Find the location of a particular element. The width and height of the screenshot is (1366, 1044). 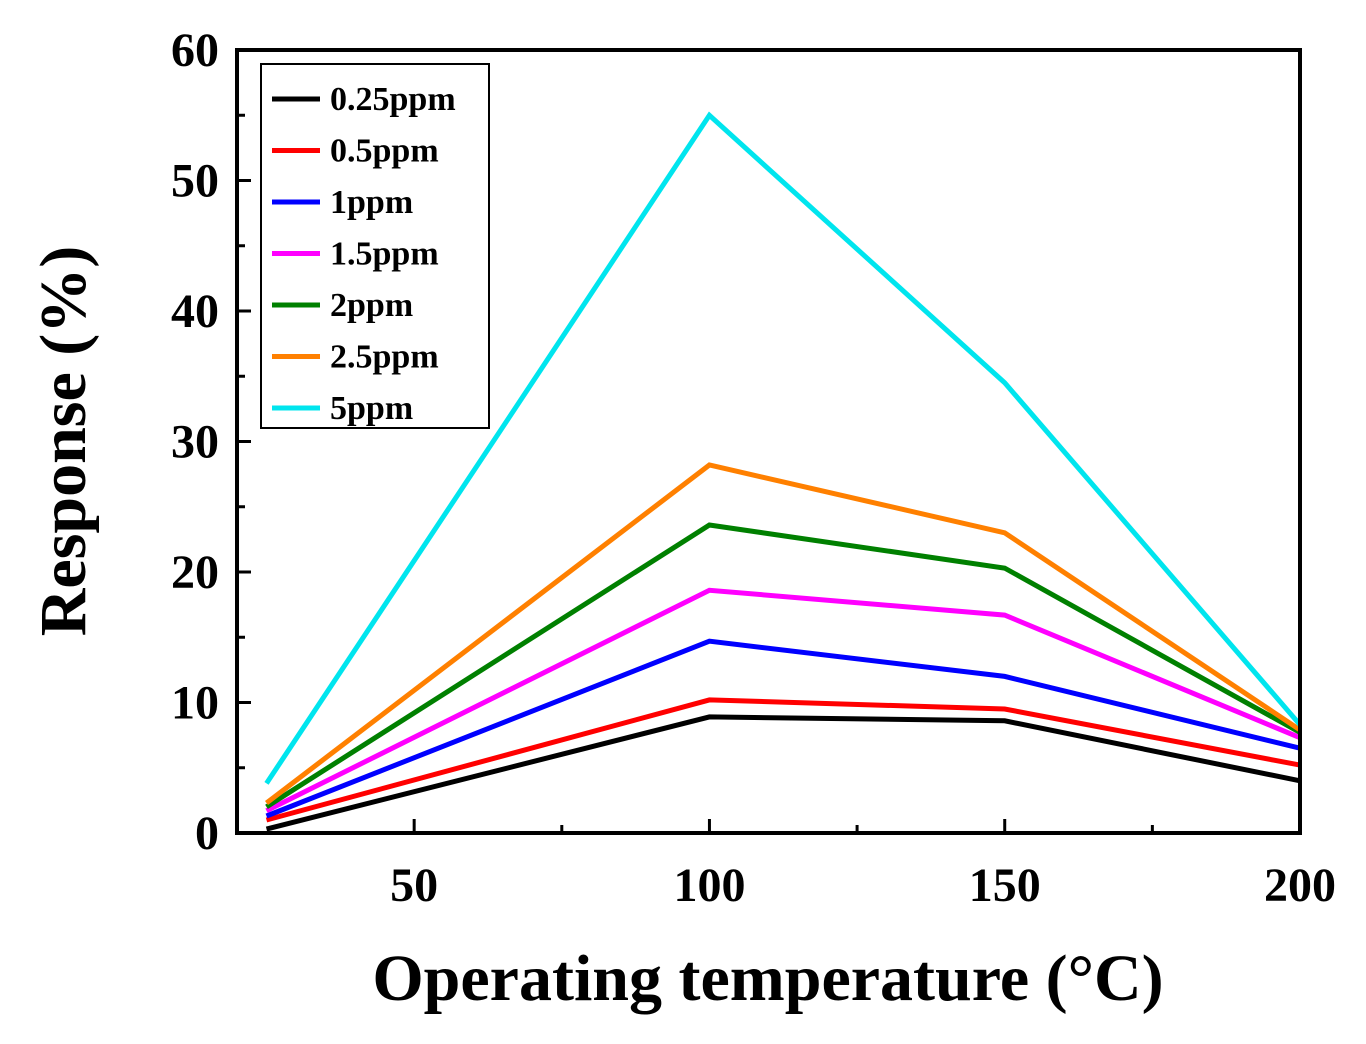

y-tick-label: 20 is located at coordinates (195, 572).